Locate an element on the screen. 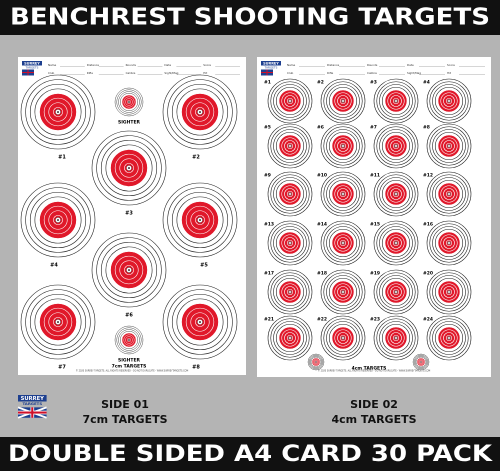 The width and height of the screenshot is (500, 475). target-label: #24 is located at coordinates (428, 320).